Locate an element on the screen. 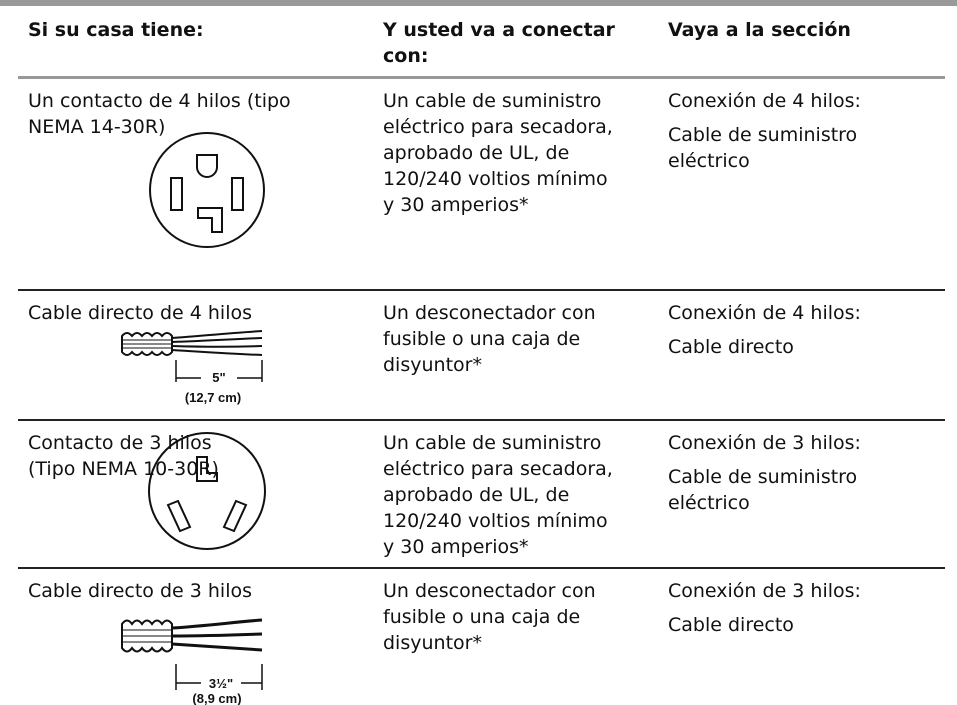 The height and width of the screenshot is (705, 957). situation: Cable directo de 3 hilos is located at coordinates (140, 591).